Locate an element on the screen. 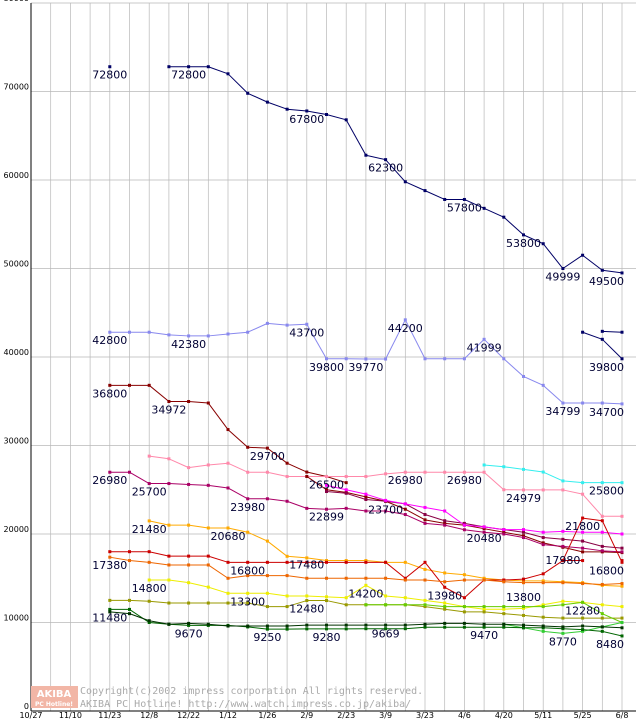 The image size is (640, 720). y-tick-label: 60000 is located at coordinates (16, 175).